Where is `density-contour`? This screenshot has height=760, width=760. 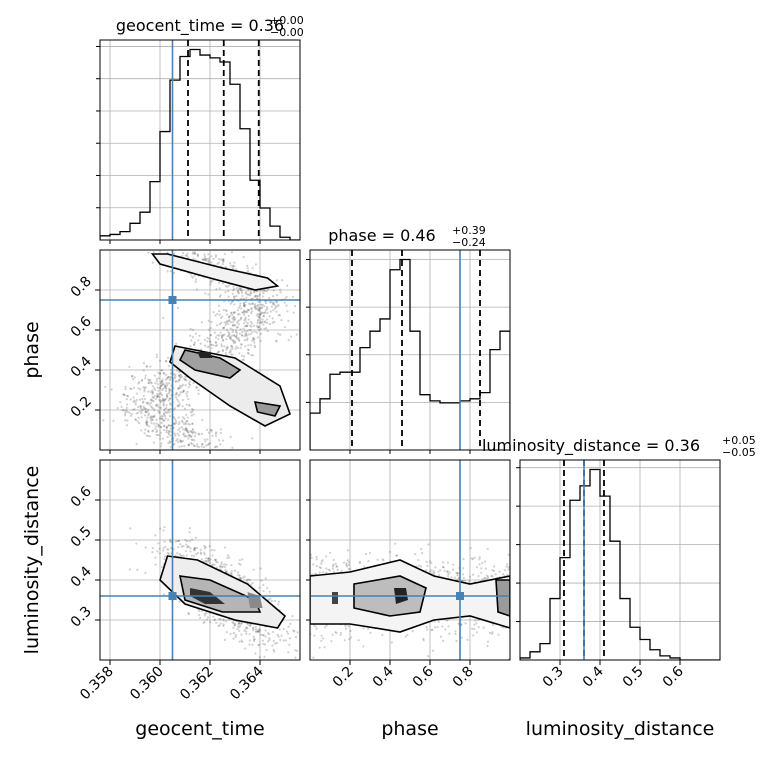
density-contour is located at coordinates (335, 598).